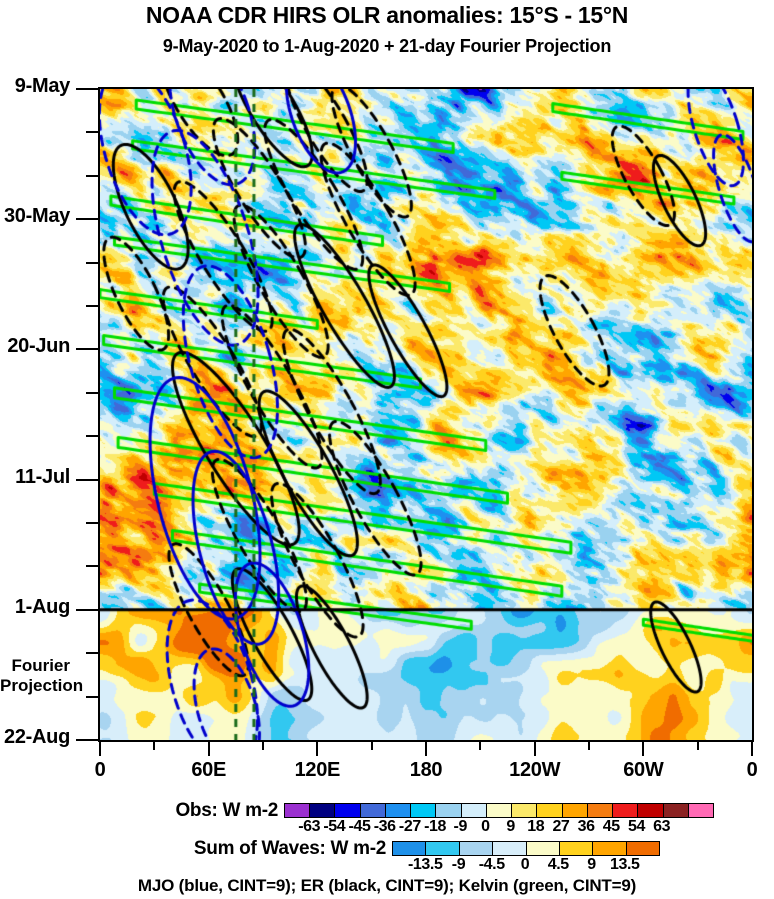 The height and width of the screenshot is (899, 774). I want to click on colorbar-1-tick-5: 9, so click(591, 864).